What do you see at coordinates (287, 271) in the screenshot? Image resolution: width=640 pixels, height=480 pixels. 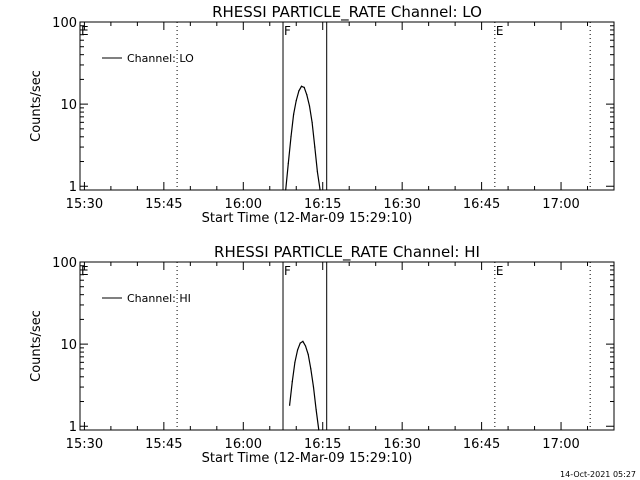 I see `panel2-marker-label: F` at bounding box center [287, 271].